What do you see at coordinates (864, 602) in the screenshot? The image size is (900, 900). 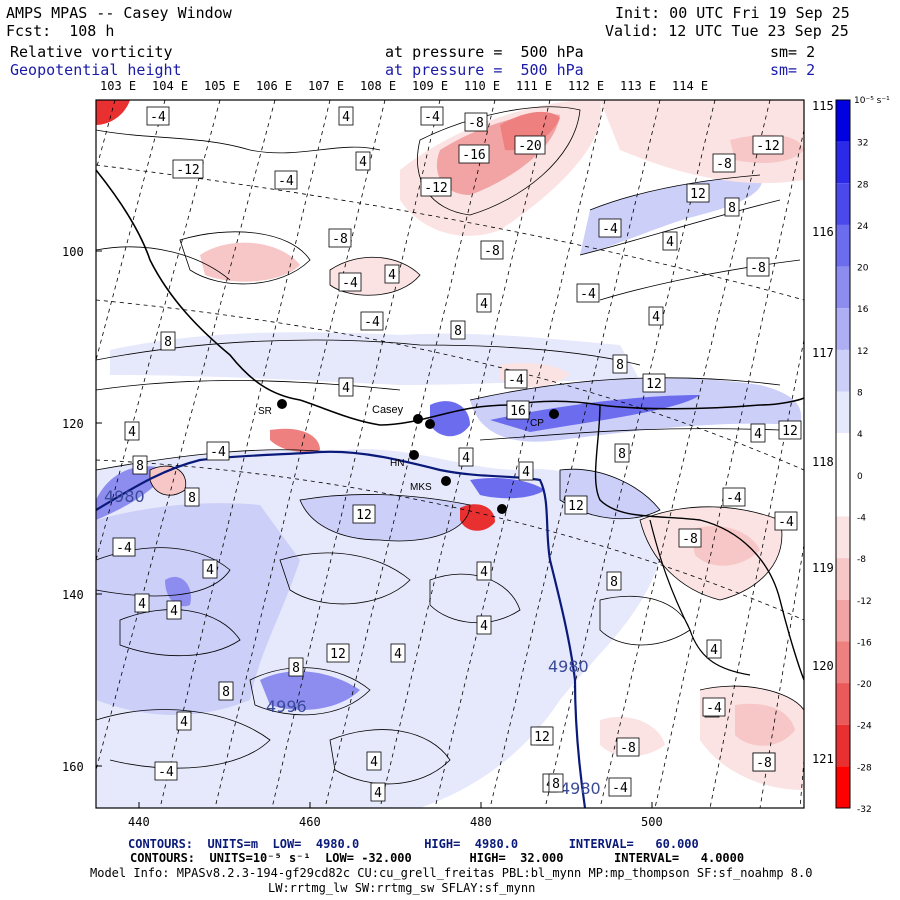 I see `colorbar-label: -12` at bounding box center [864, 602].